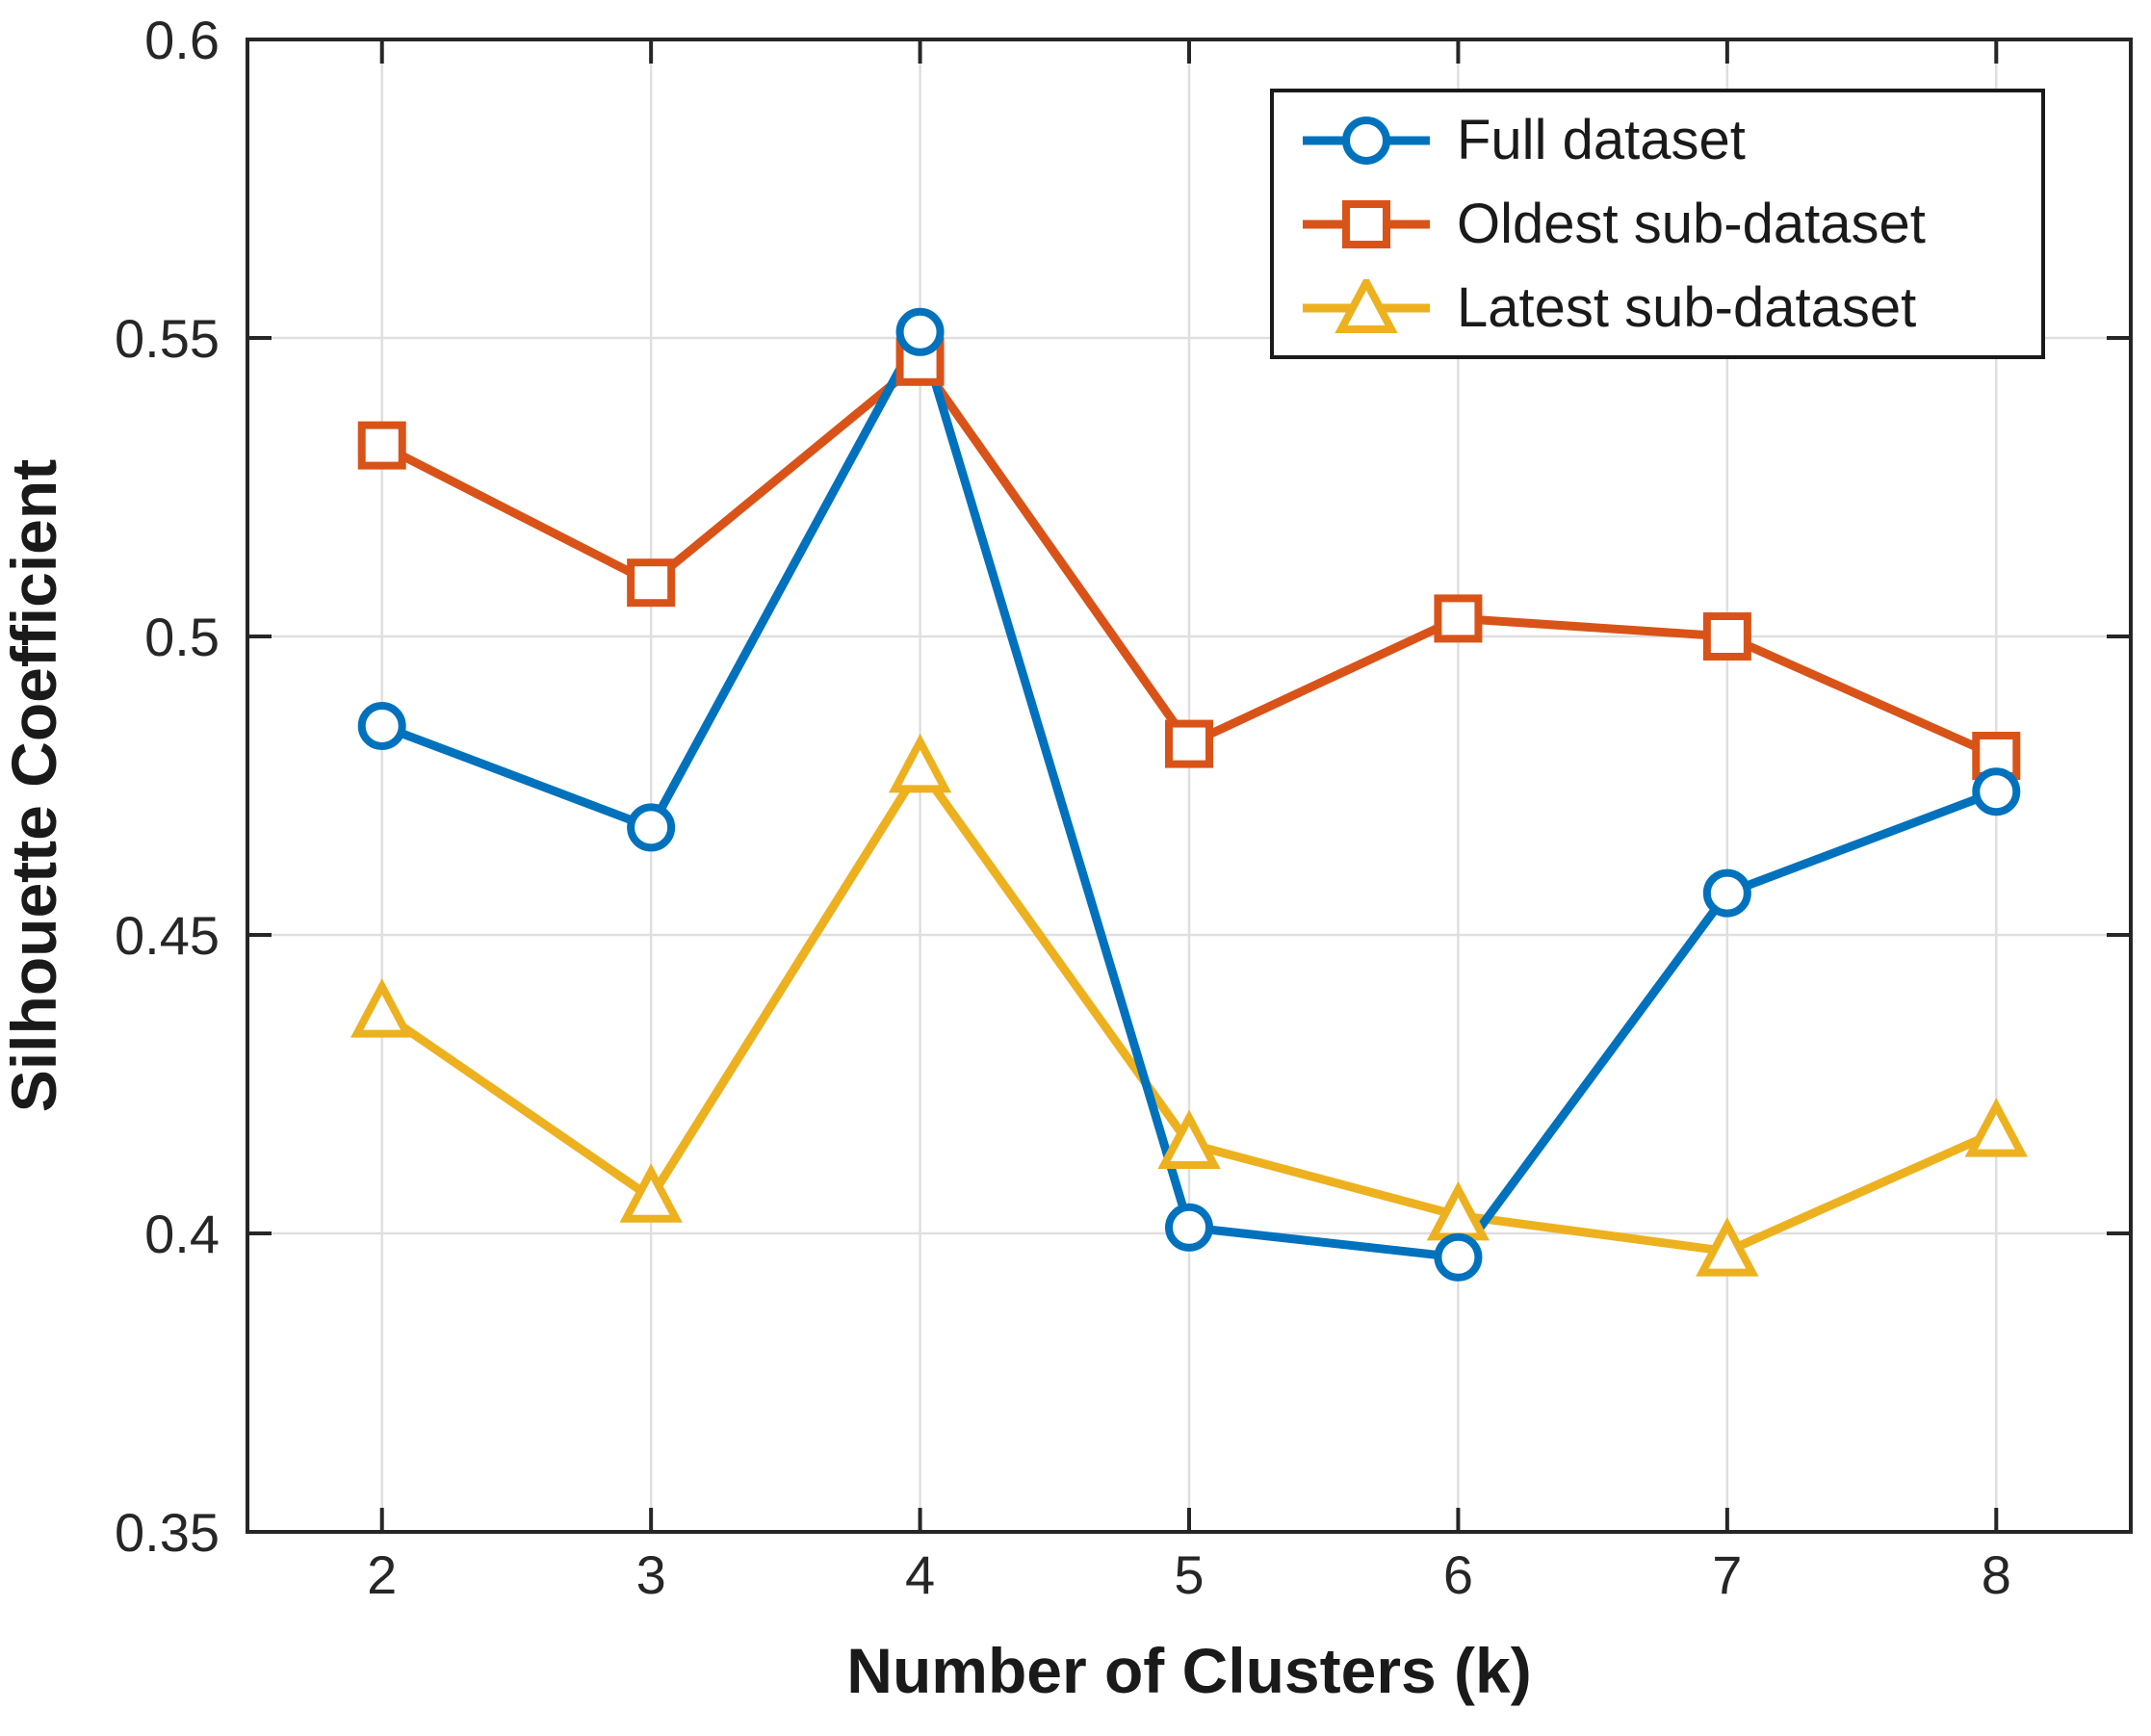  I want to click on legend-row-1: Oldest sub-dataset, so click(1670, 224).